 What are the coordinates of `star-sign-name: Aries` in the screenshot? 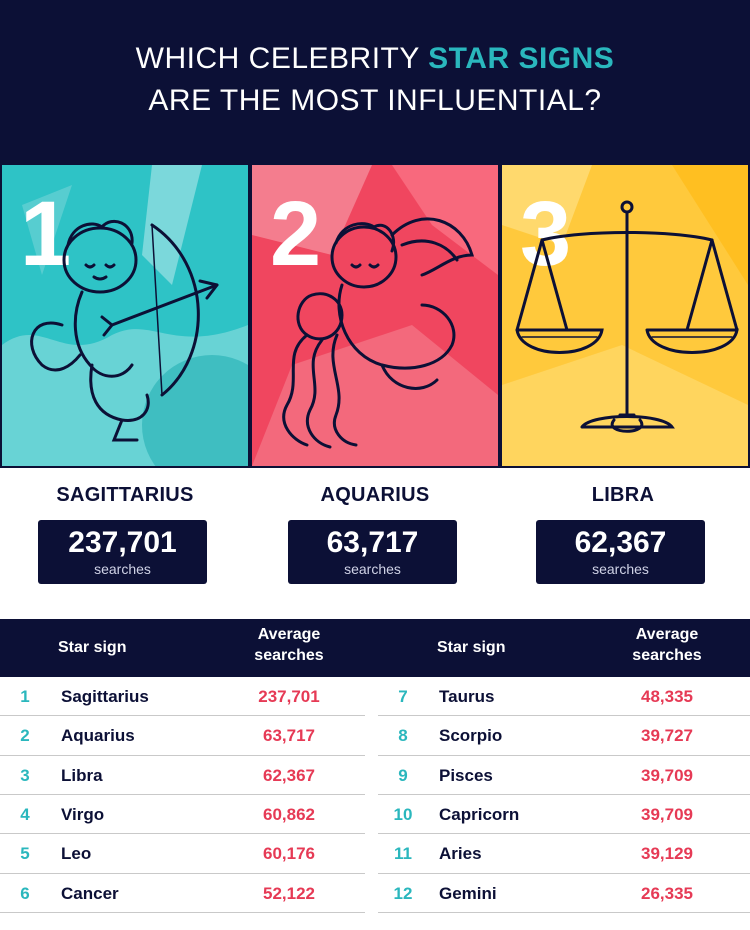 It's located at (460, 854).